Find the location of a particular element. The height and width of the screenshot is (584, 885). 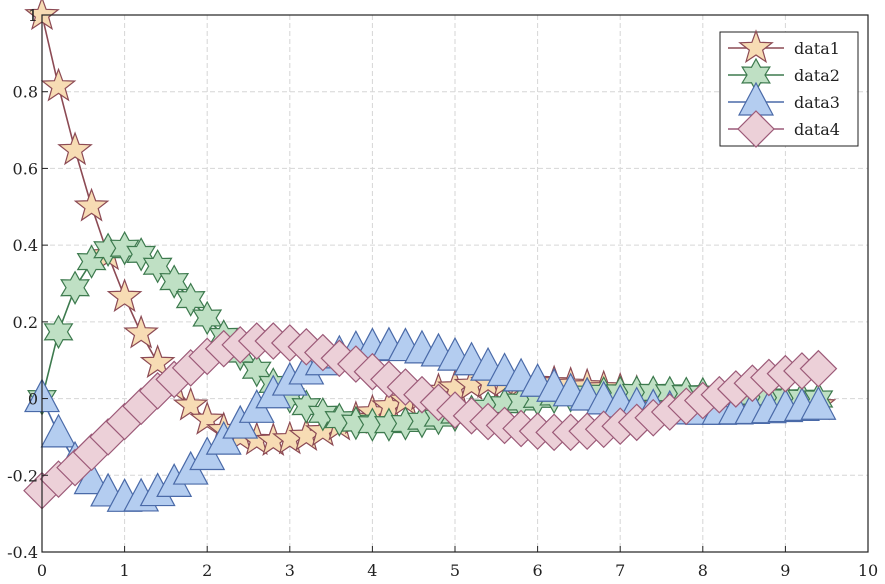

x-tick-label: 8 is located at coordinates (703, 570).